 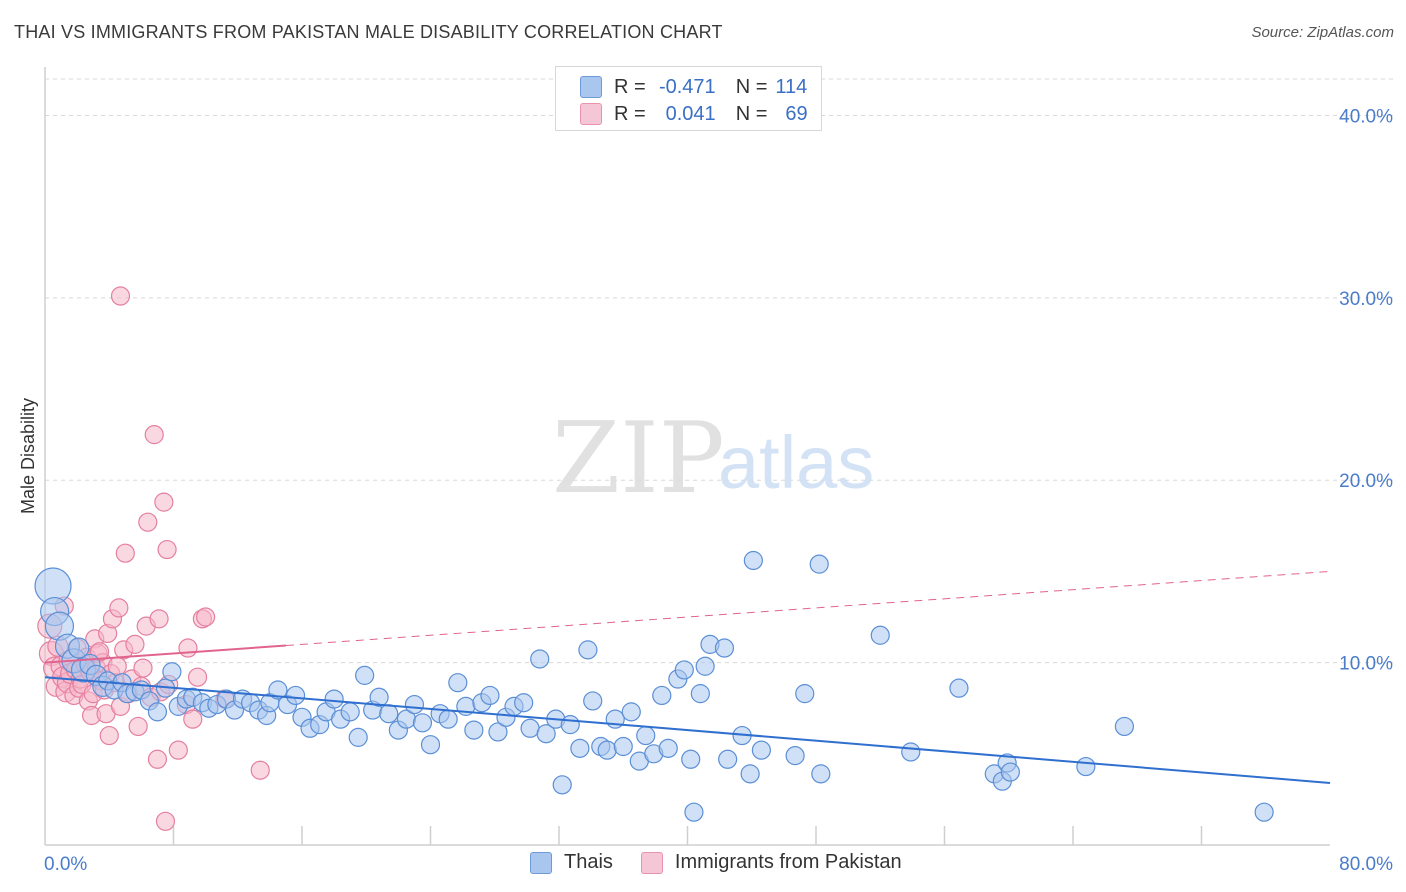 I want to click on legend-n-value: 114, so click(x=791, y=86).